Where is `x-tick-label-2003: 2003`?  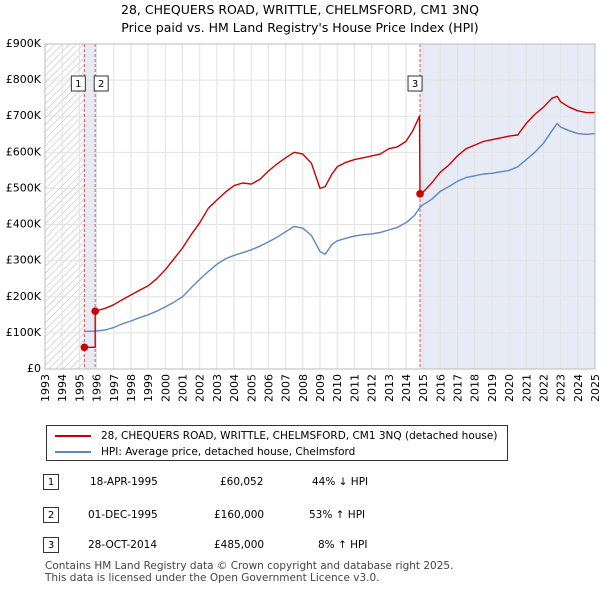 x-tick-label-2003: 2003 is located at coordinates (217, 388).